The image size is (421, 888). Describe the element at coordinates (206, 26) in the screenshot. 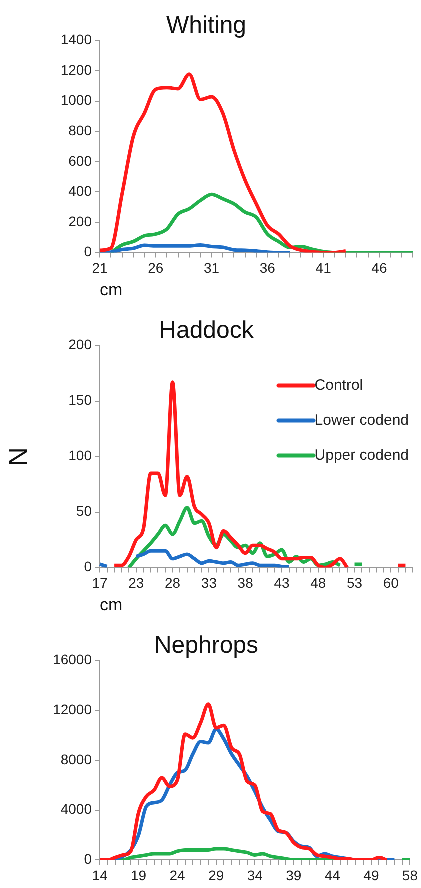

I see `chart-title: Whiting` at that location.